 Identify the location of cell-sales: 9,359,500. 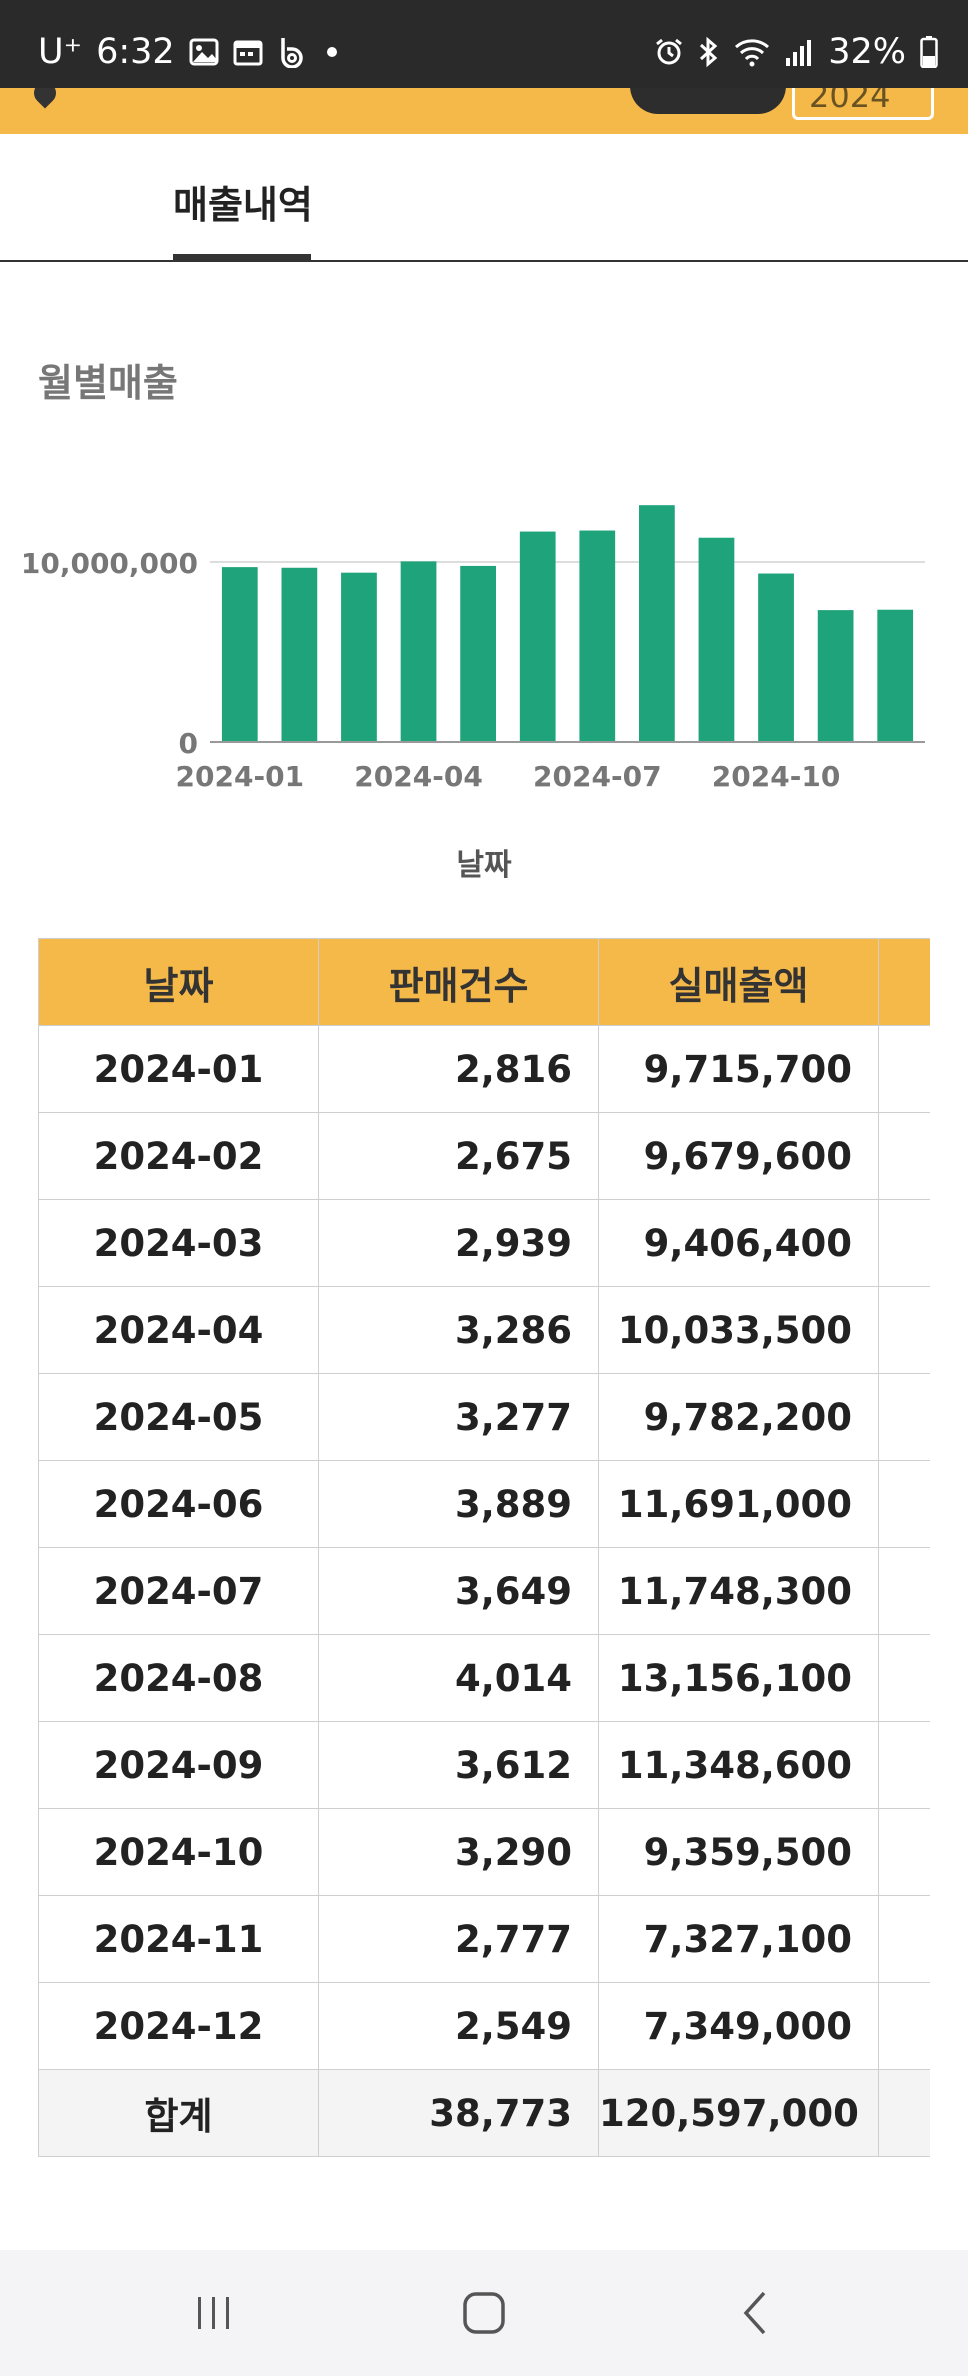
(738, 1852).